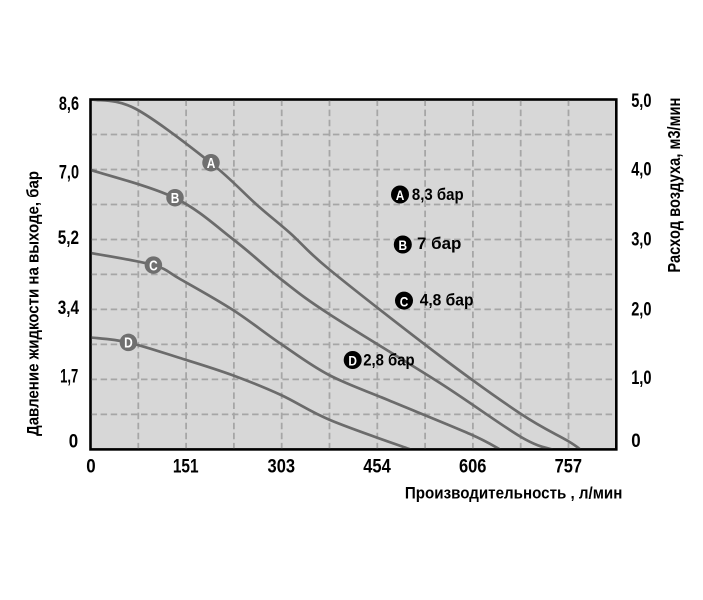 This screenshot has width=703, height=600. Describe the element at coordinates (514, 493) in the screenshot. I see `svg-text: Производительность , л/мин` at that location.